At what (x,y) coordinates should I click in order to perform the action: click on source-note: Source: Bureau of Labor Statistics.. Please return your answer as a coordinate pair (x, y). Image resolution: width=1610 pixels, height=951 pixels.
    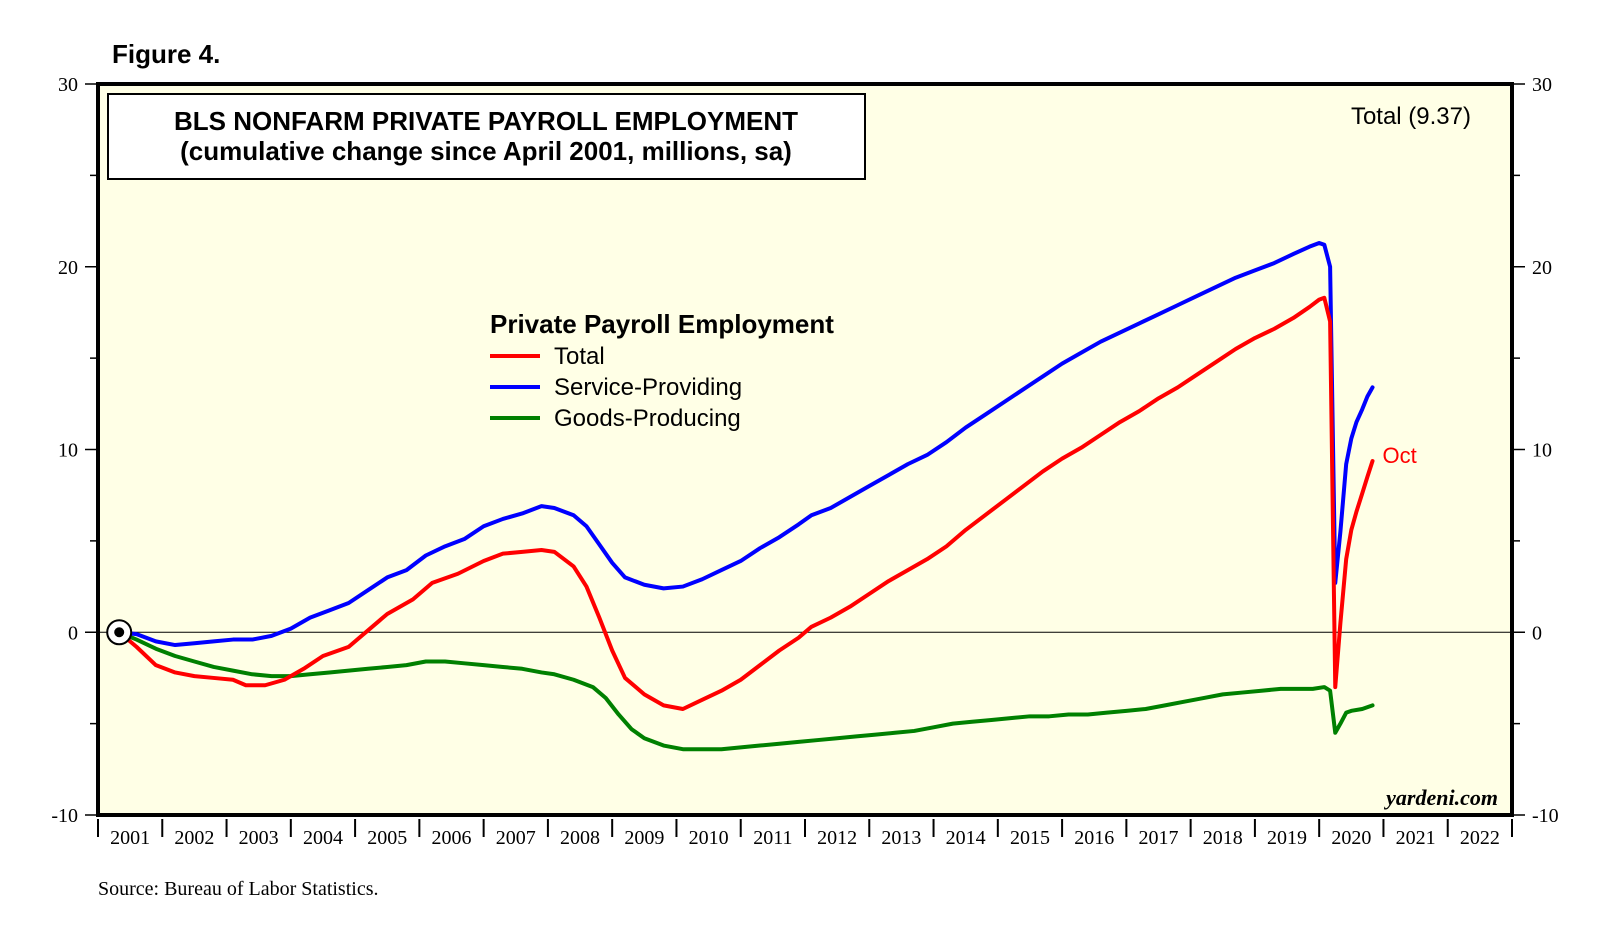
    Looking at the image, I should click on (238, 889).